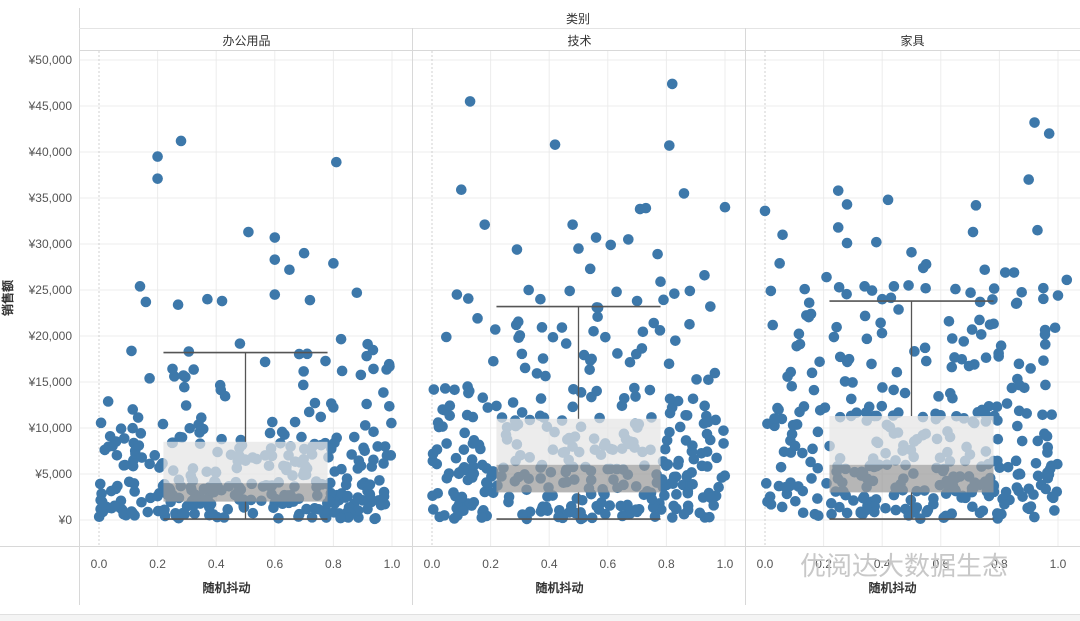  I want to click on x-tick-label: 1.0, so click(725, 564).